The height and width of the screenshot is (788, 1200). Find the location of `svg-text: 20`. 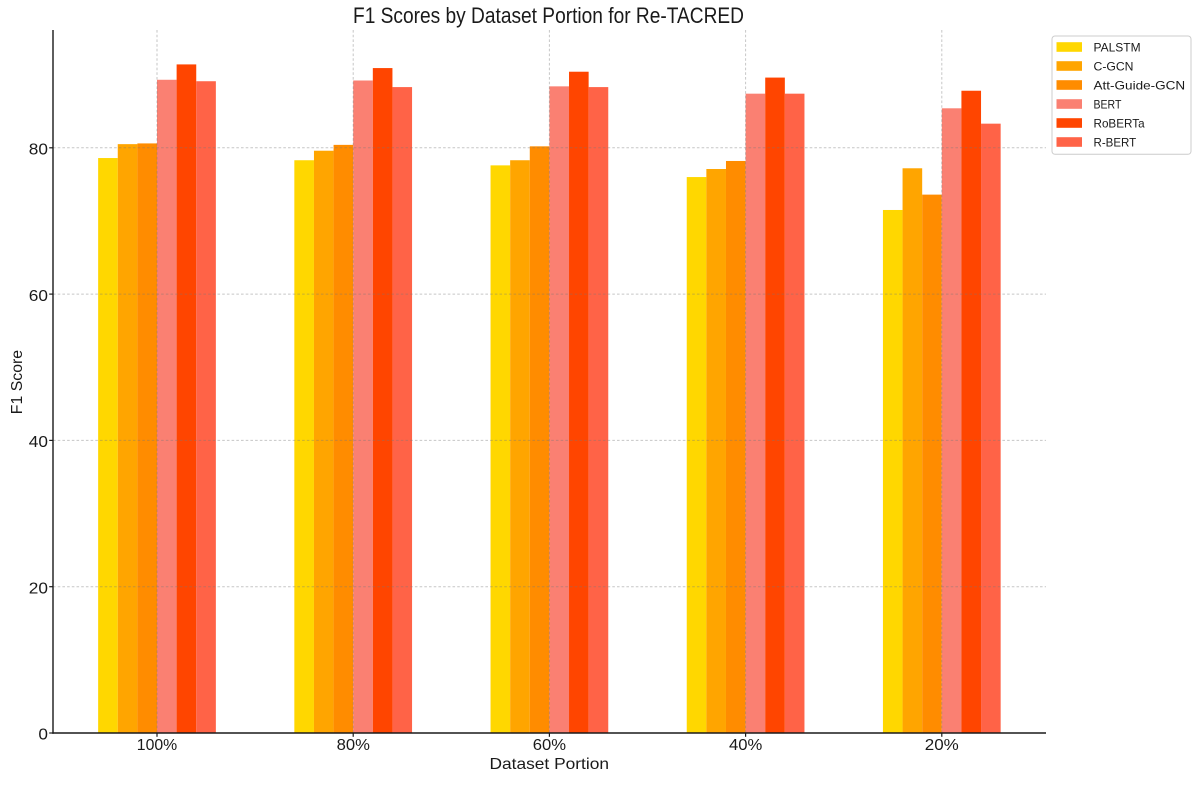

svg-text: 20 is located at coordinates (38, 588).